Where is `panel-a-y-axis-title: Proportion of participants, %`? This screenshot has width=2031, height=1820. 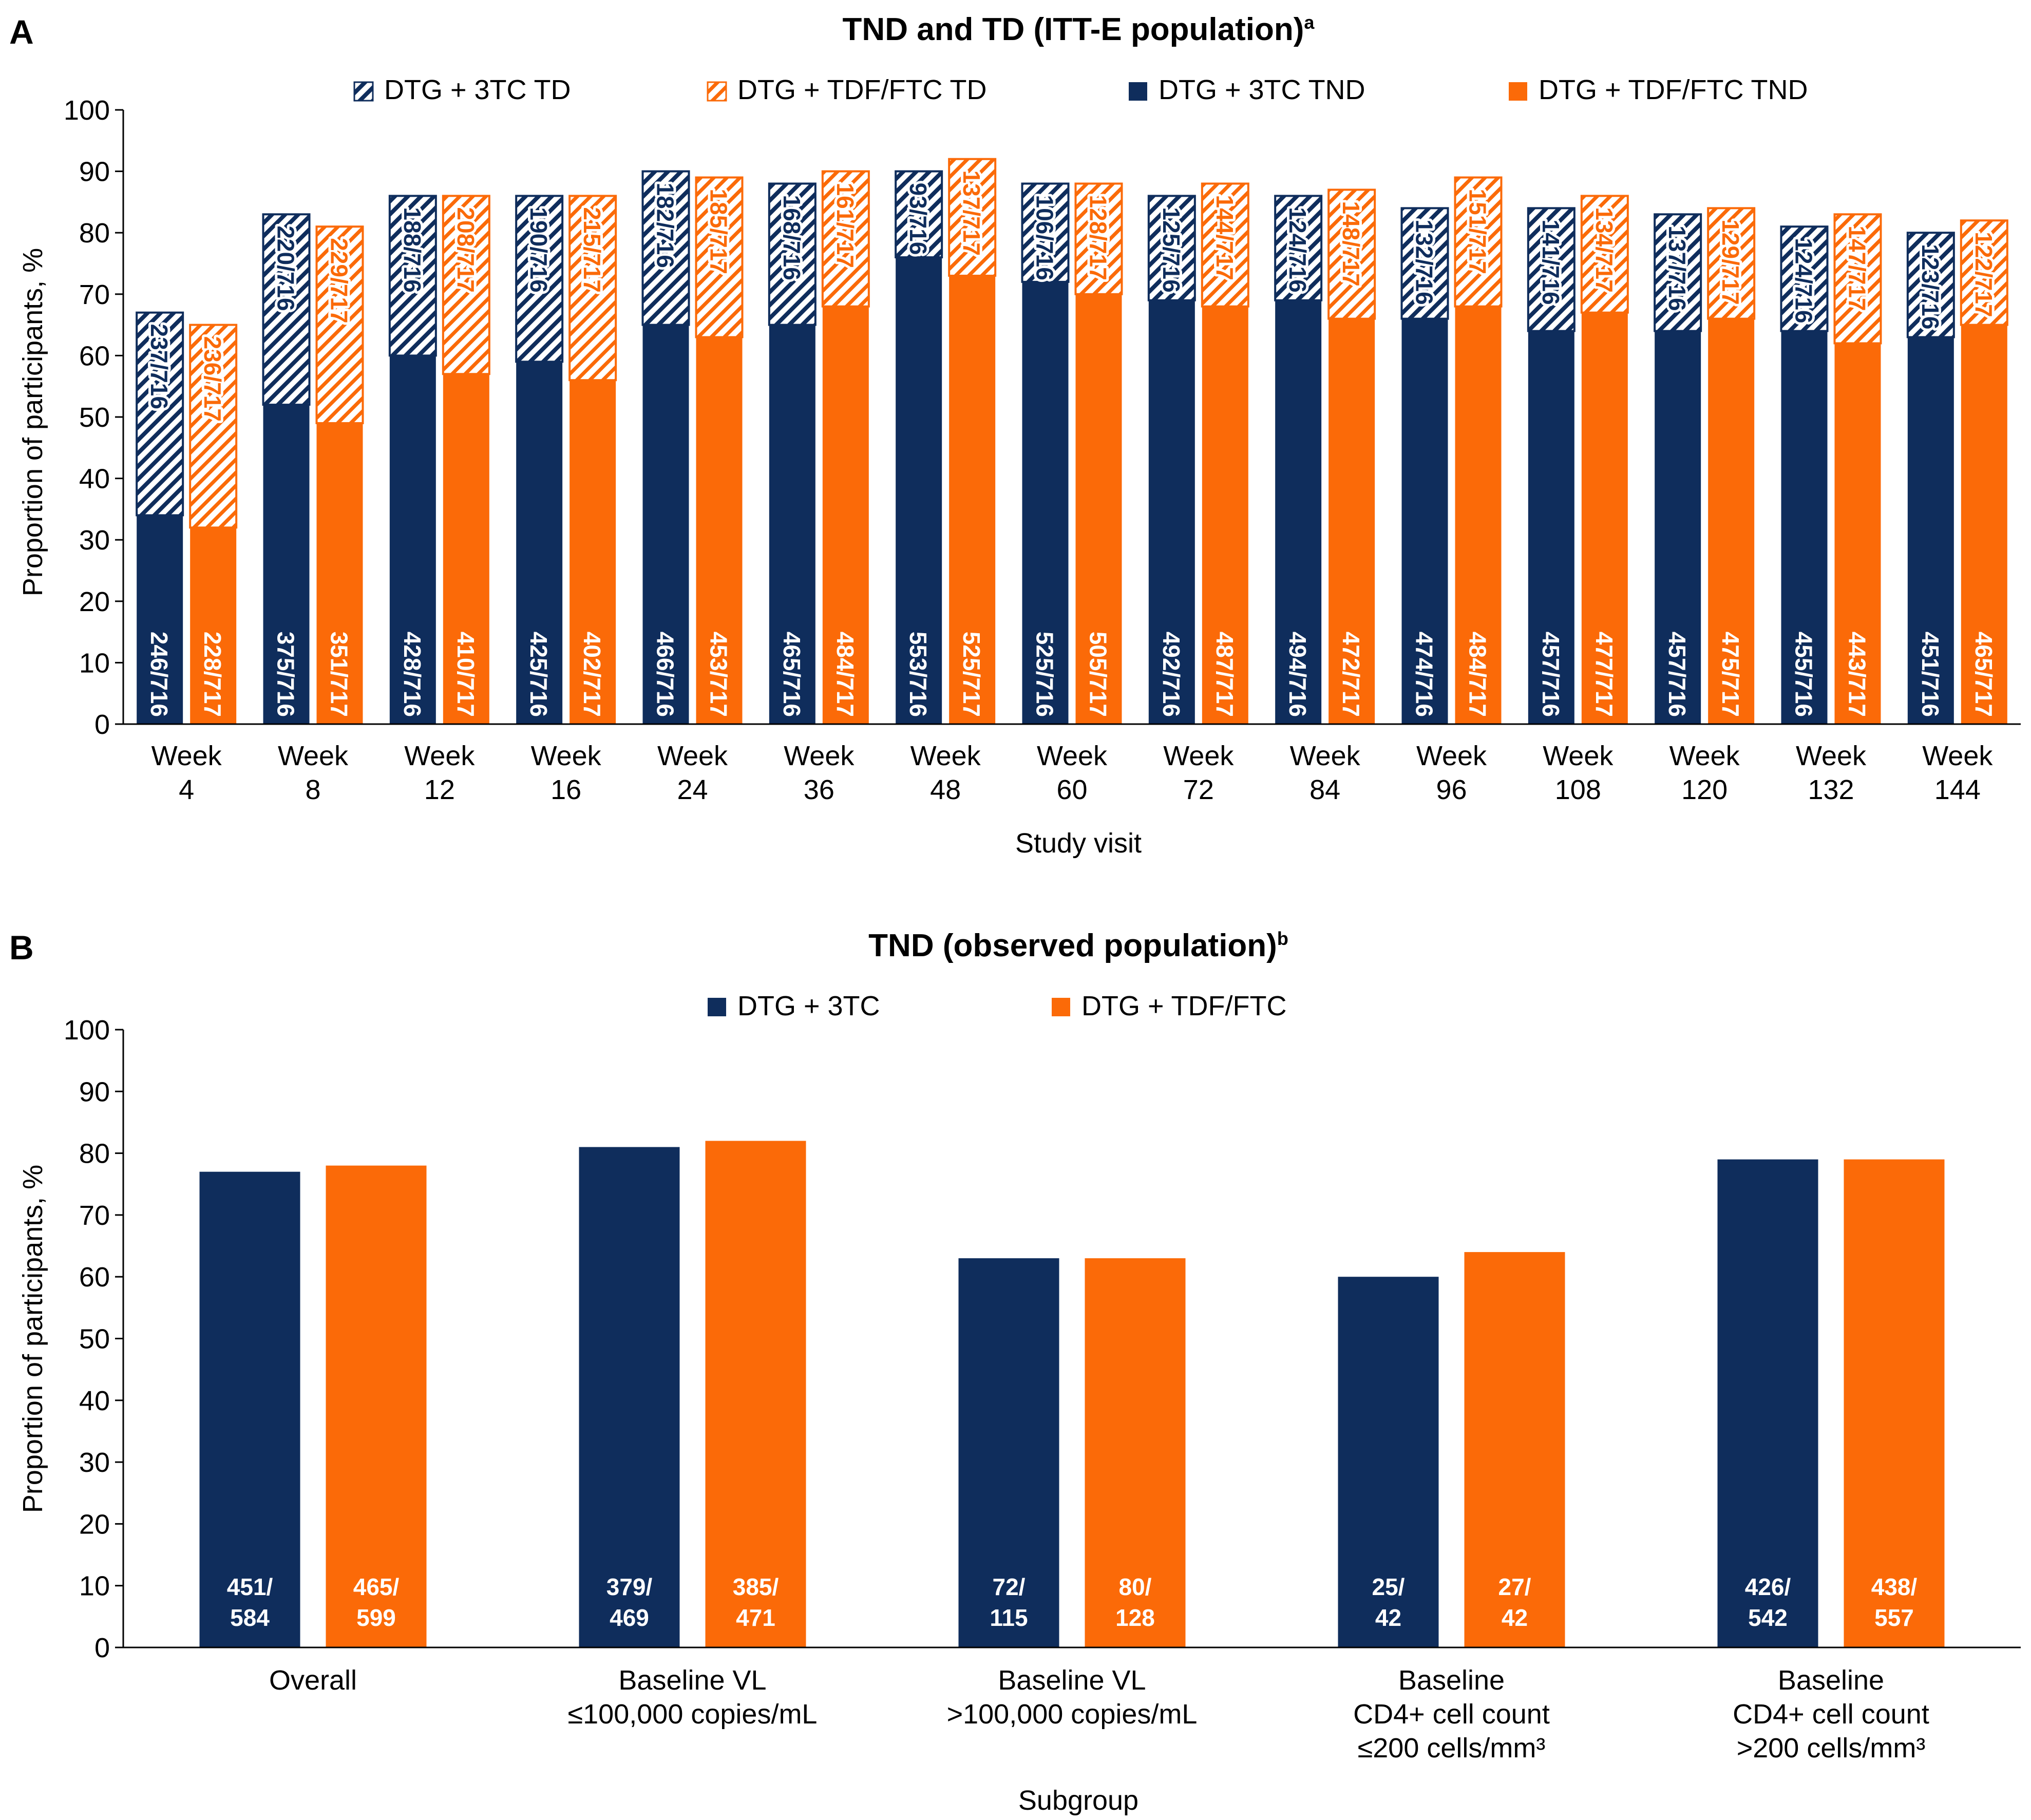 panel-a-y-axis-title: Proportion of participants, % is located at coordinates (32, 422).